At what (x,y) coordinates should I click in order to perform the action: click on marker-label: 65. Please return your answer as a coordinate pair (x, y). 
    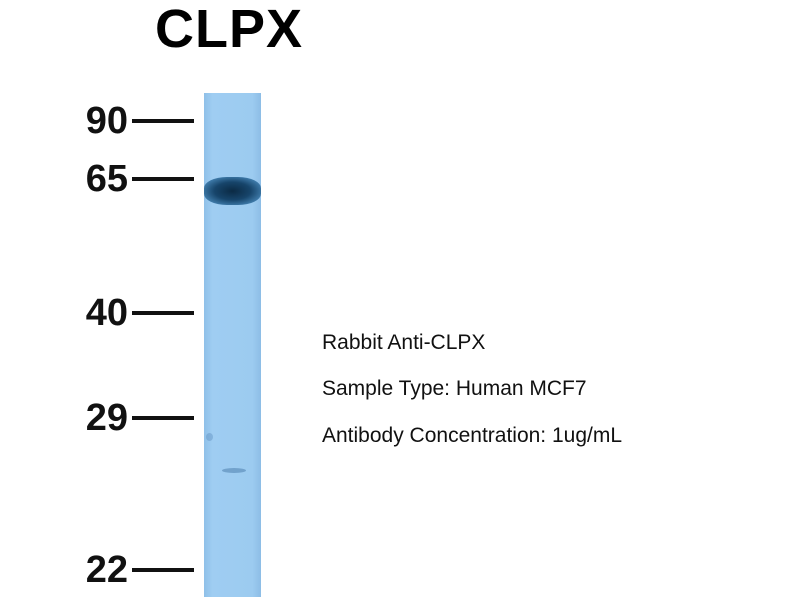
    Looking at the image, I should click on (106, 179).